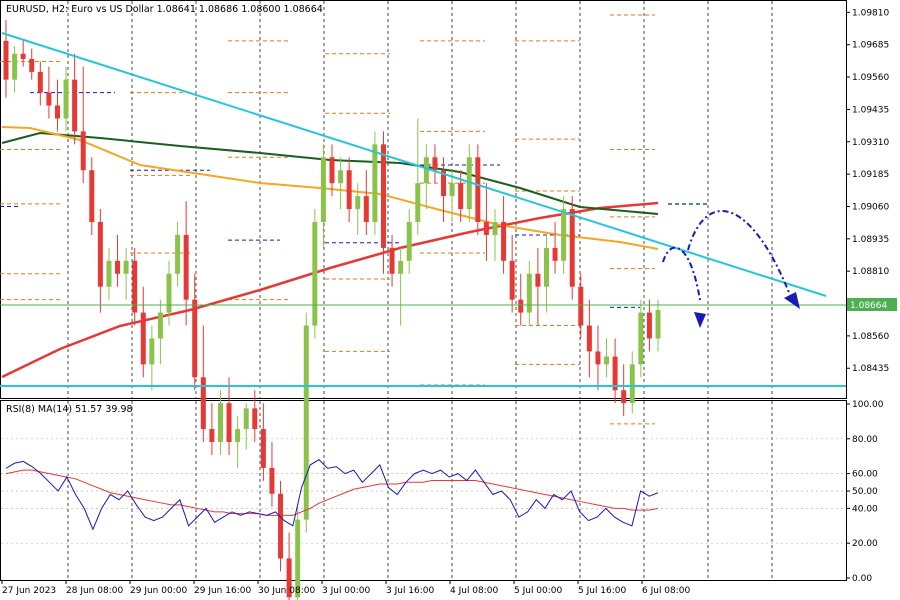 Image resolution: width=900 pixels, height=600 pixels. Describe the element at coordinates (870, 272) in the screenshot. I see `price-tick-label: 1.08810` at that location.